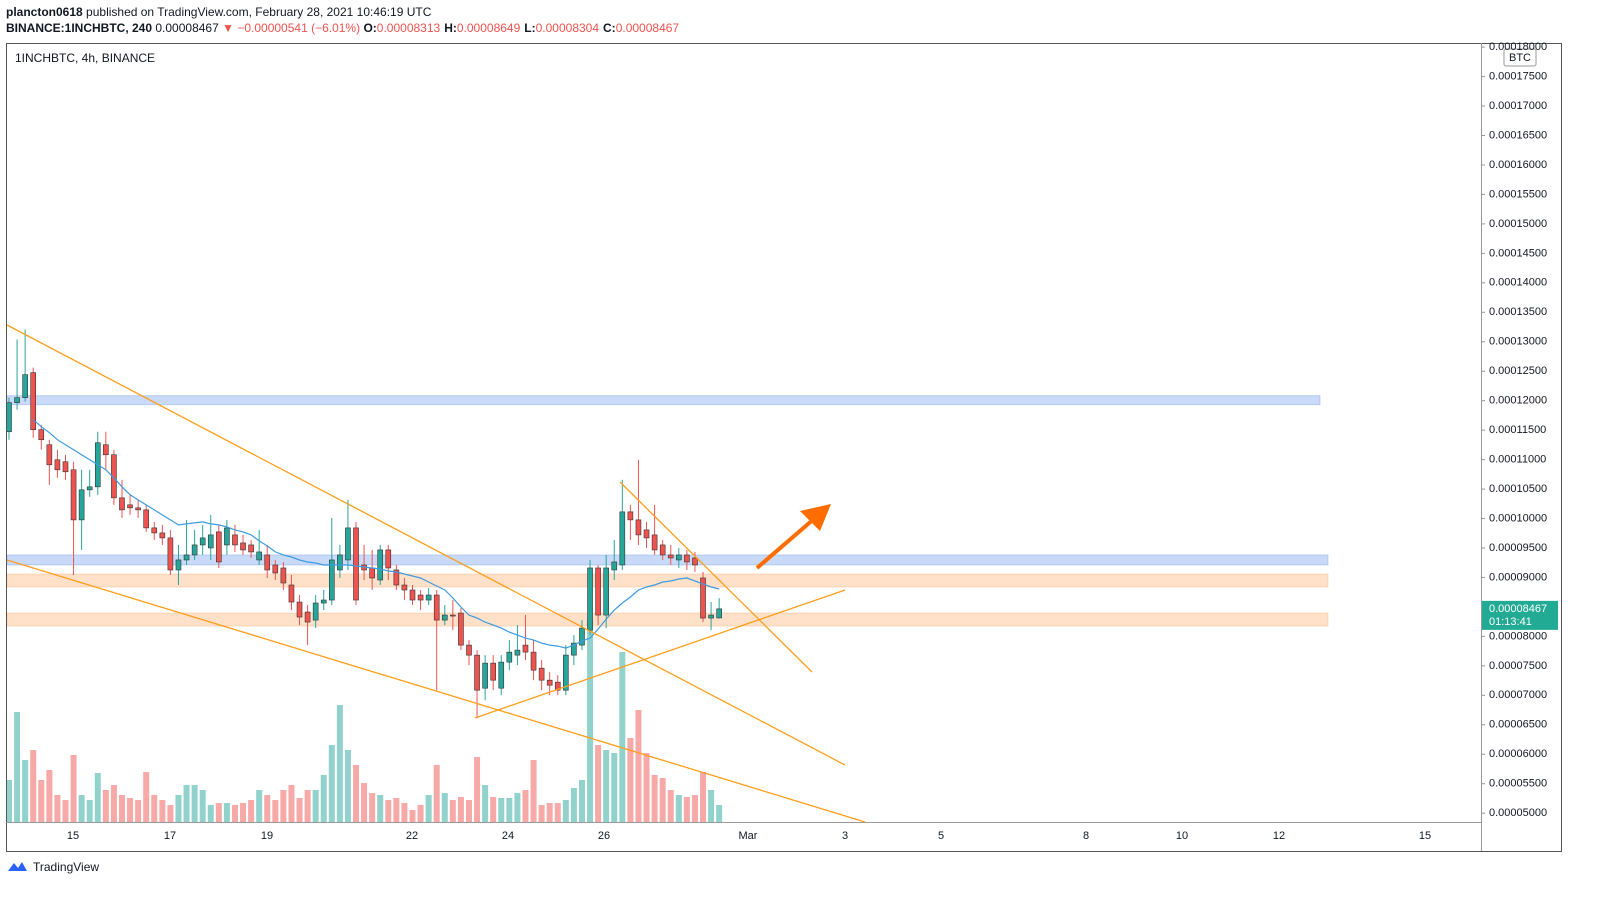 The width and height of the screenshot is (1599, 904). Describe the element at coordinates (450, 28) in the screenshot. I see `ohlc-key: H:` at that location.